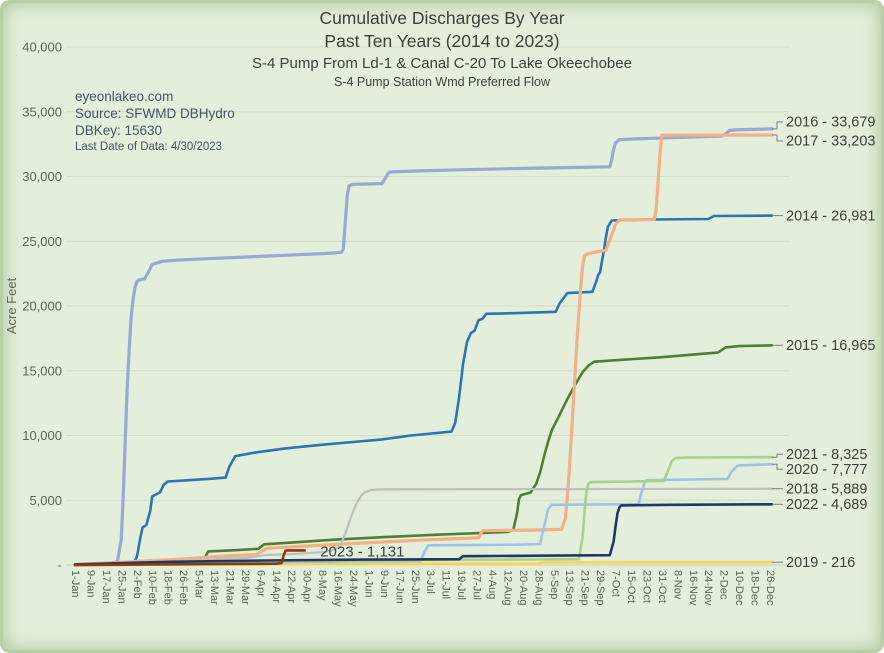  Describe the element at coordinates (693, 588) in the screenshot. I see `x-tick-label: 16-Nov` at that location.